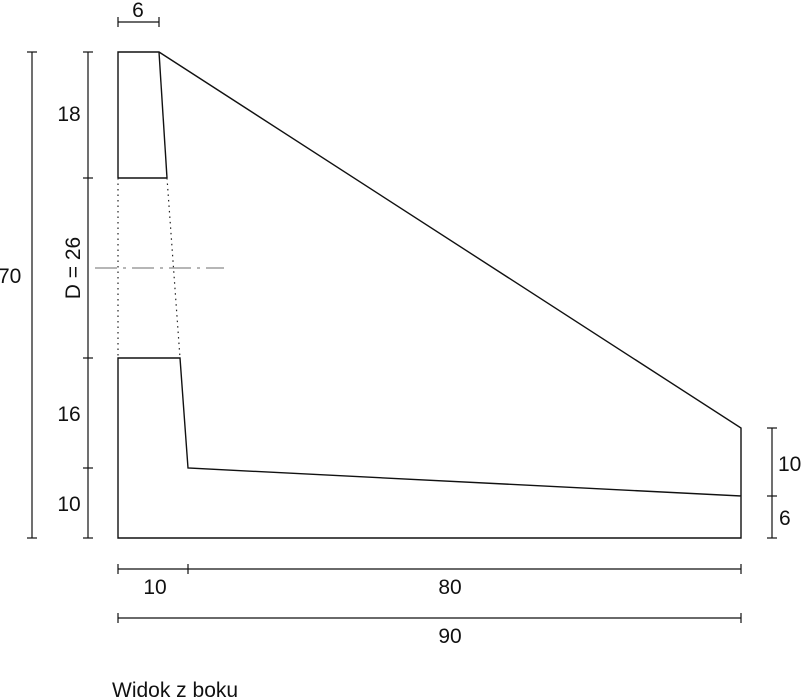 This screenshot has height=700, width=802. I want to click on lower-height-label: 16, so click(68, 414).